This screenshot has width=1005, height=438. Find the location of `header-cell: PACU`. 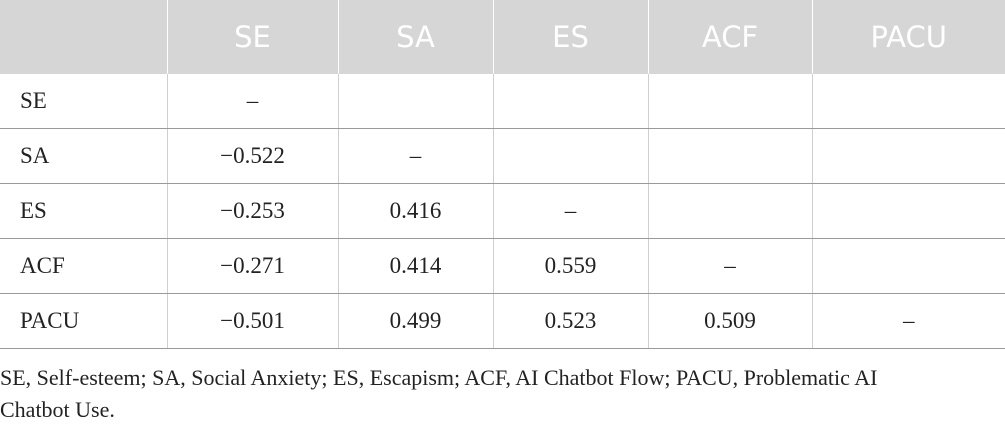

header-cell: PACU is located at coordinates (908, 37).